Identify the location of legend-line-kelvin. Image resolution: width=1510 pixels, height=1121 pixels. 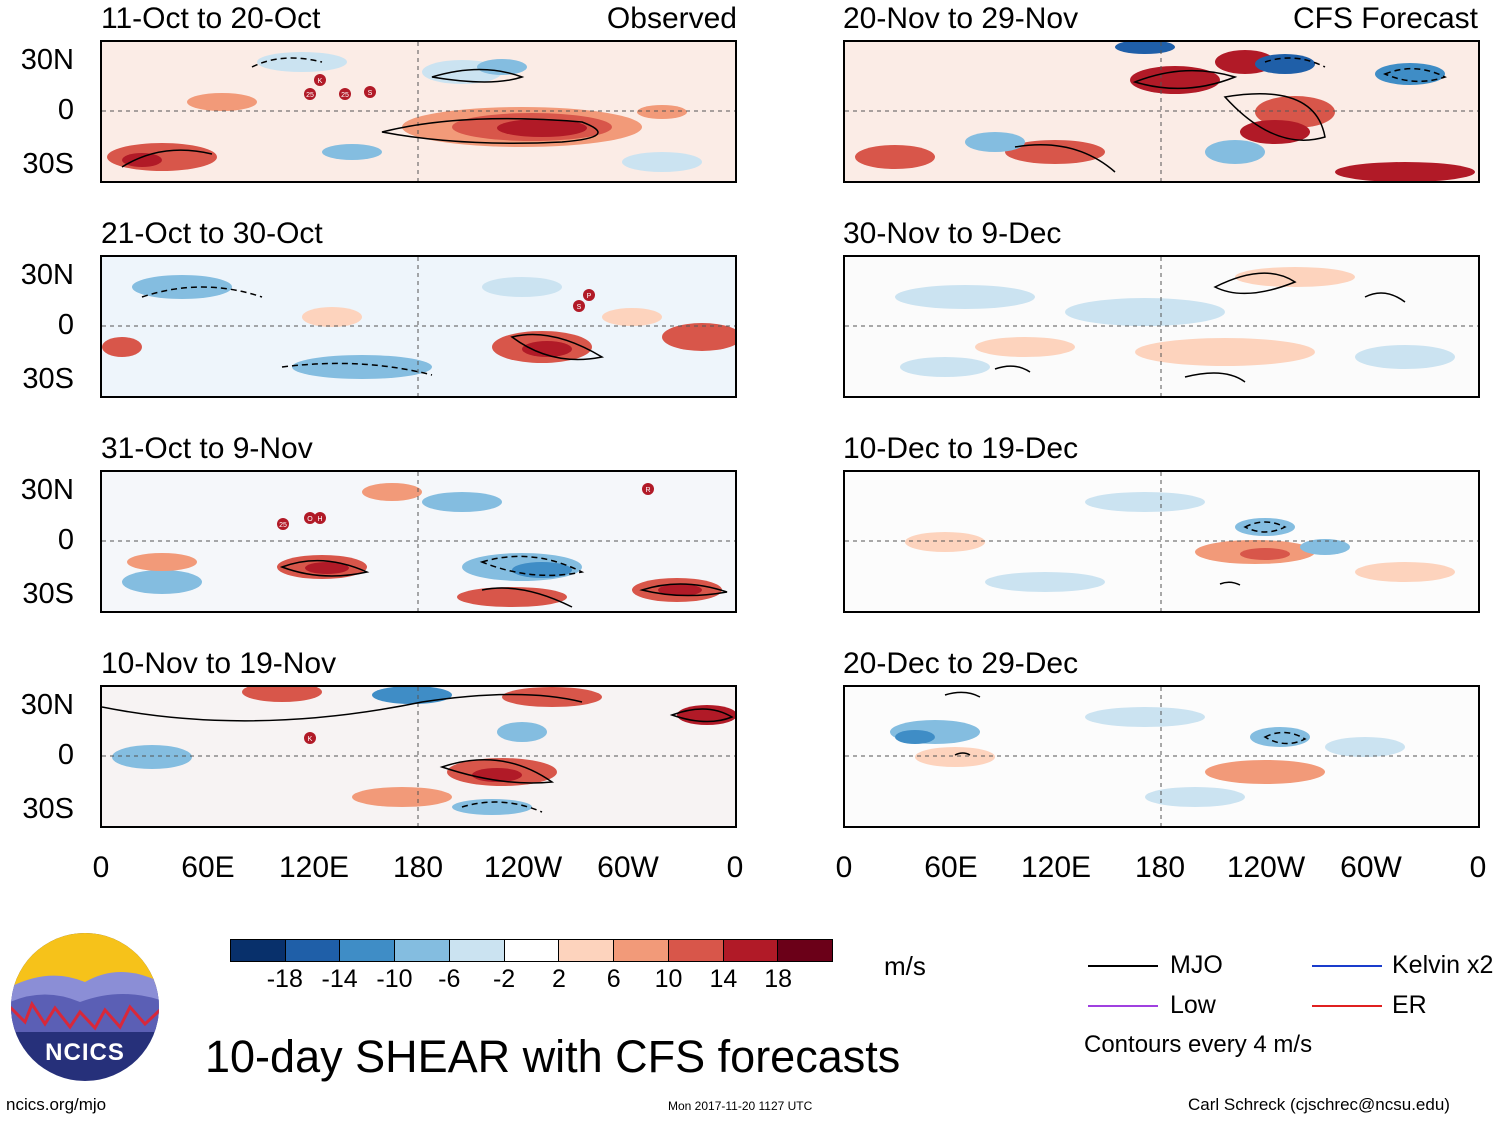
(1347, 966).